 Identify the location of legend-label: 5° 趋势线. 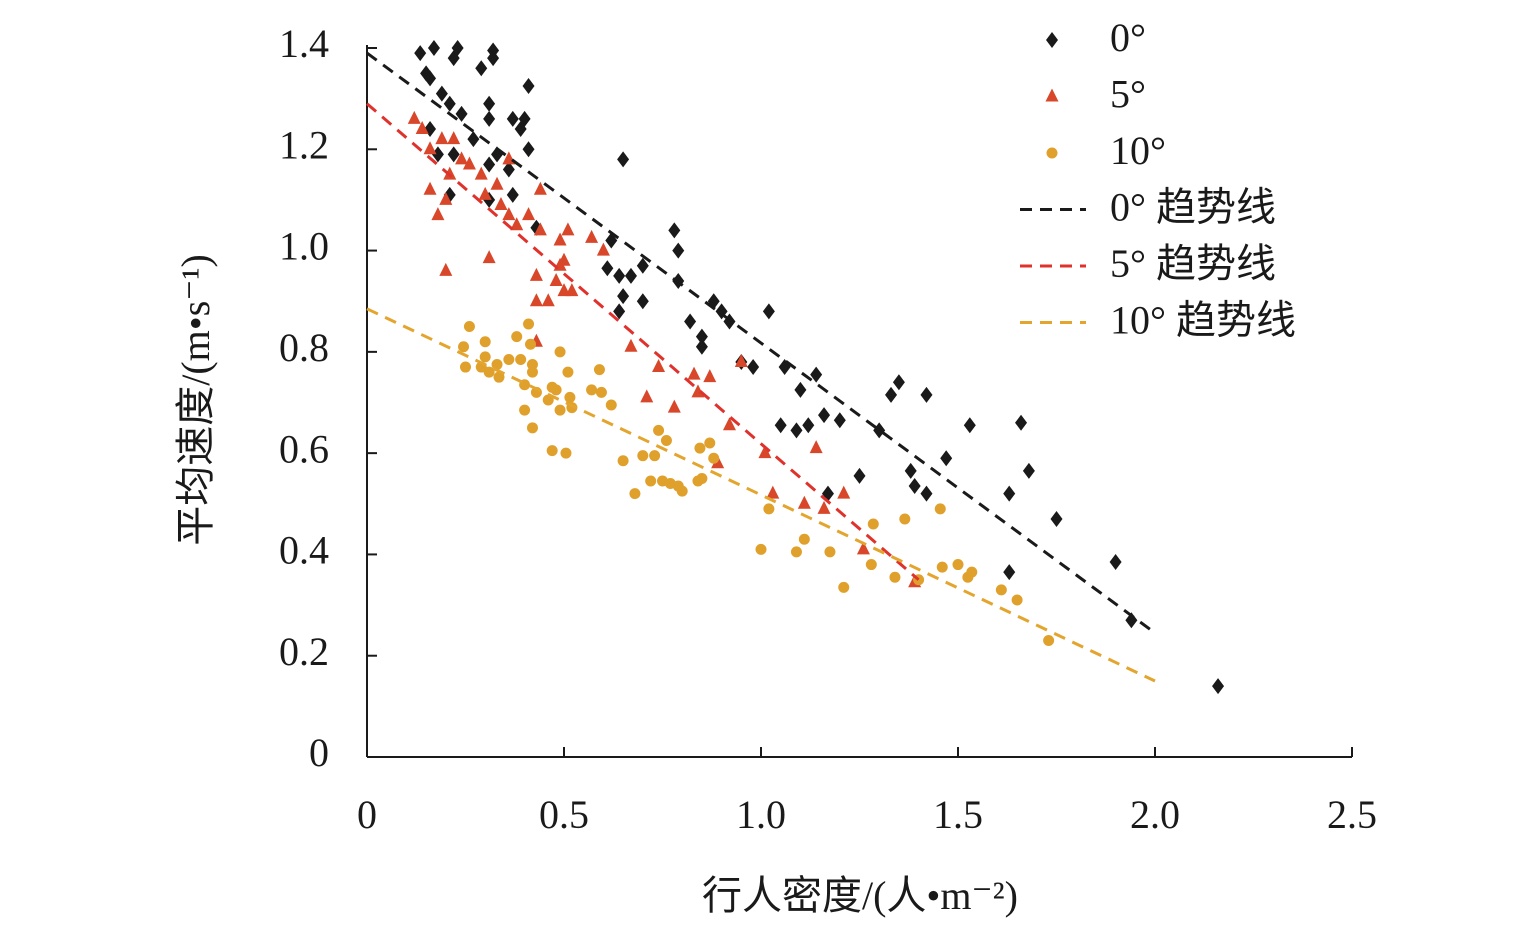
(1193, 263).